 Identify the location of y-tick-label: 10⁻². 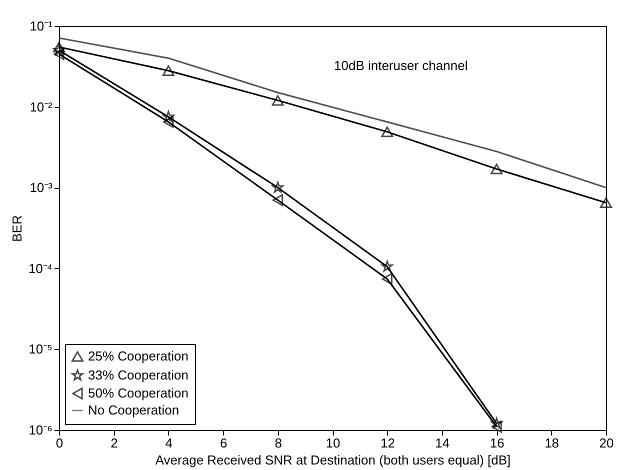
(42, 106).